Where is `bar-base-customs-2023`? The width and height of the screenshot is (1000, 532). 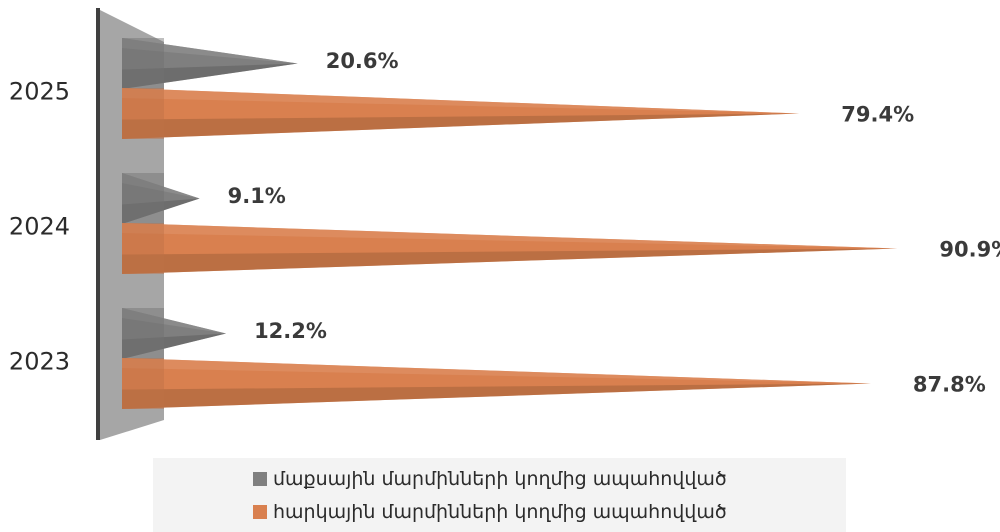 bar-base-customs-2023 is located at coordinates (143, 333).